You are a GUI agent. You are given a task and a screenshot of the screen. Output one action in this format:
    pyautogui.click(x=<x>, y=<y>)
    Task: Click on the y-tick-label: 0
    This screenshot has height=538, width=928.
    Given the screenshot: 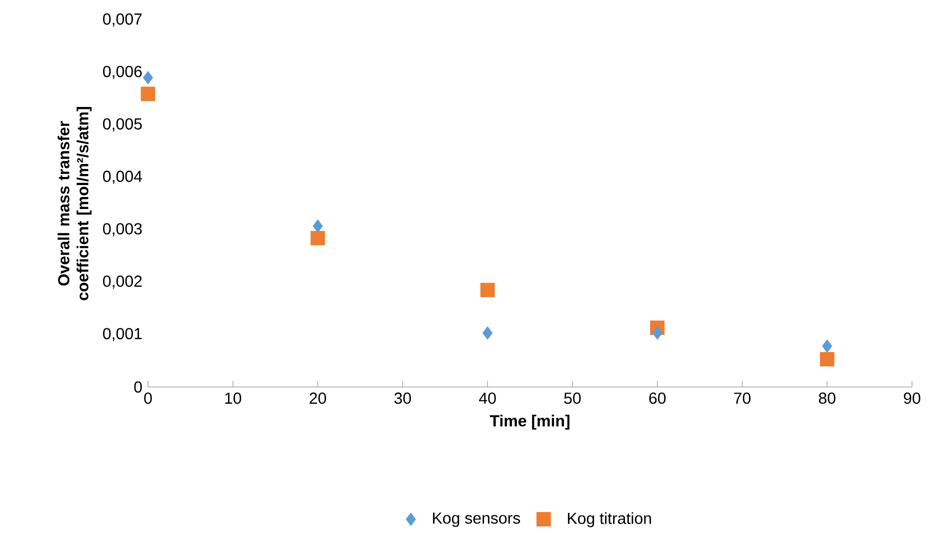 What is the action you would take?
    pyautogui.click(x=138, y=387)
    